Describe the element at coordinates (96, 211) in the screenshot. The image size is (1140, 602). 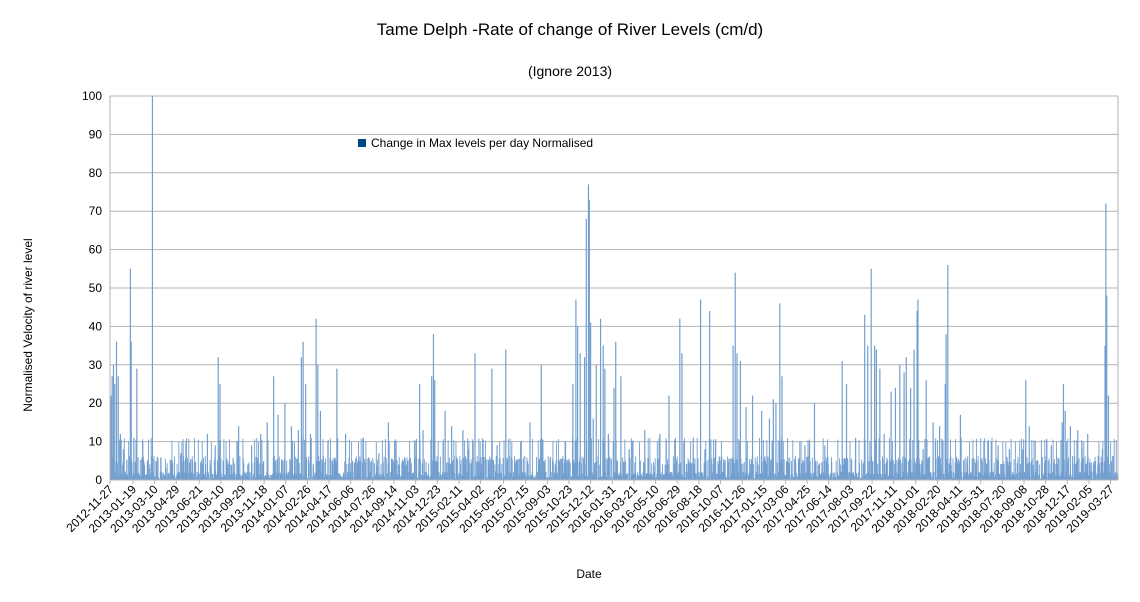
I see `y-tick-label: 70` at that location.